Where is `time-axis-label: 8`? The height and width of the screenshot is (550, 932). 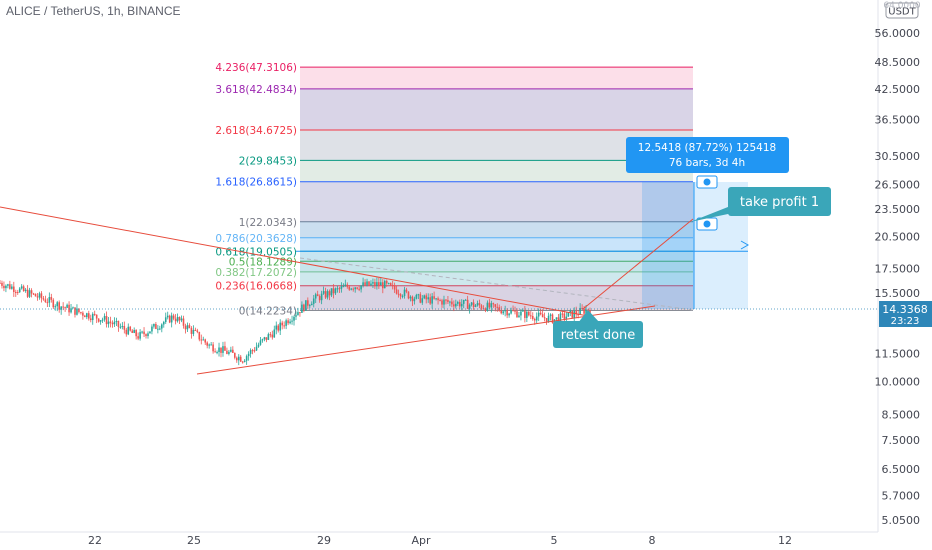 time-axis-label: 8 is located at coordinates (652, 540).